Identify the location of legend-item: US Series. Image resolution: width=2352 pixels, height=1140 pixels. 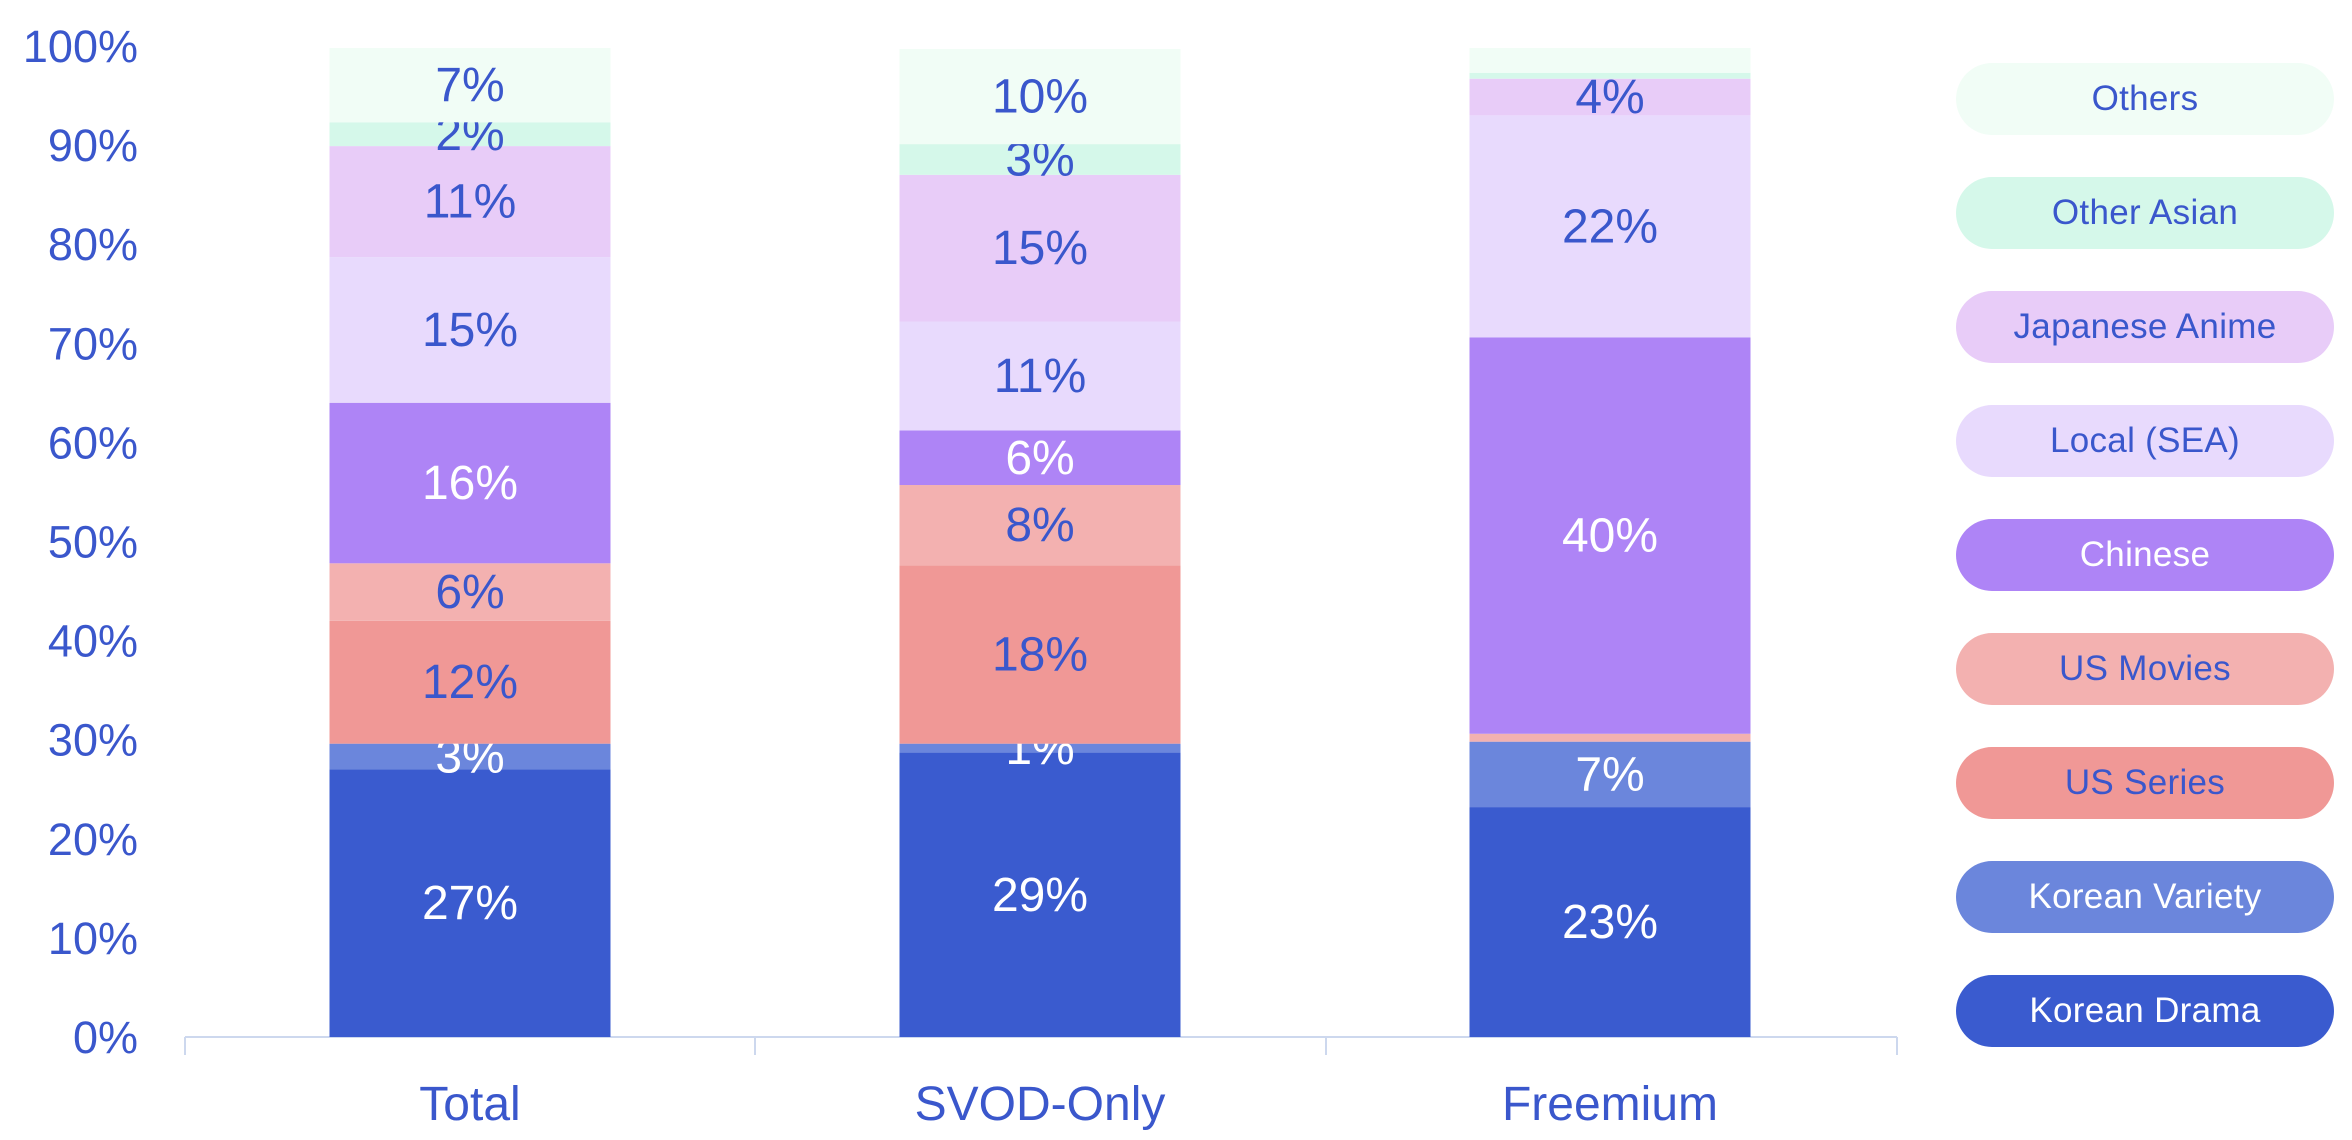
(2145, 783).